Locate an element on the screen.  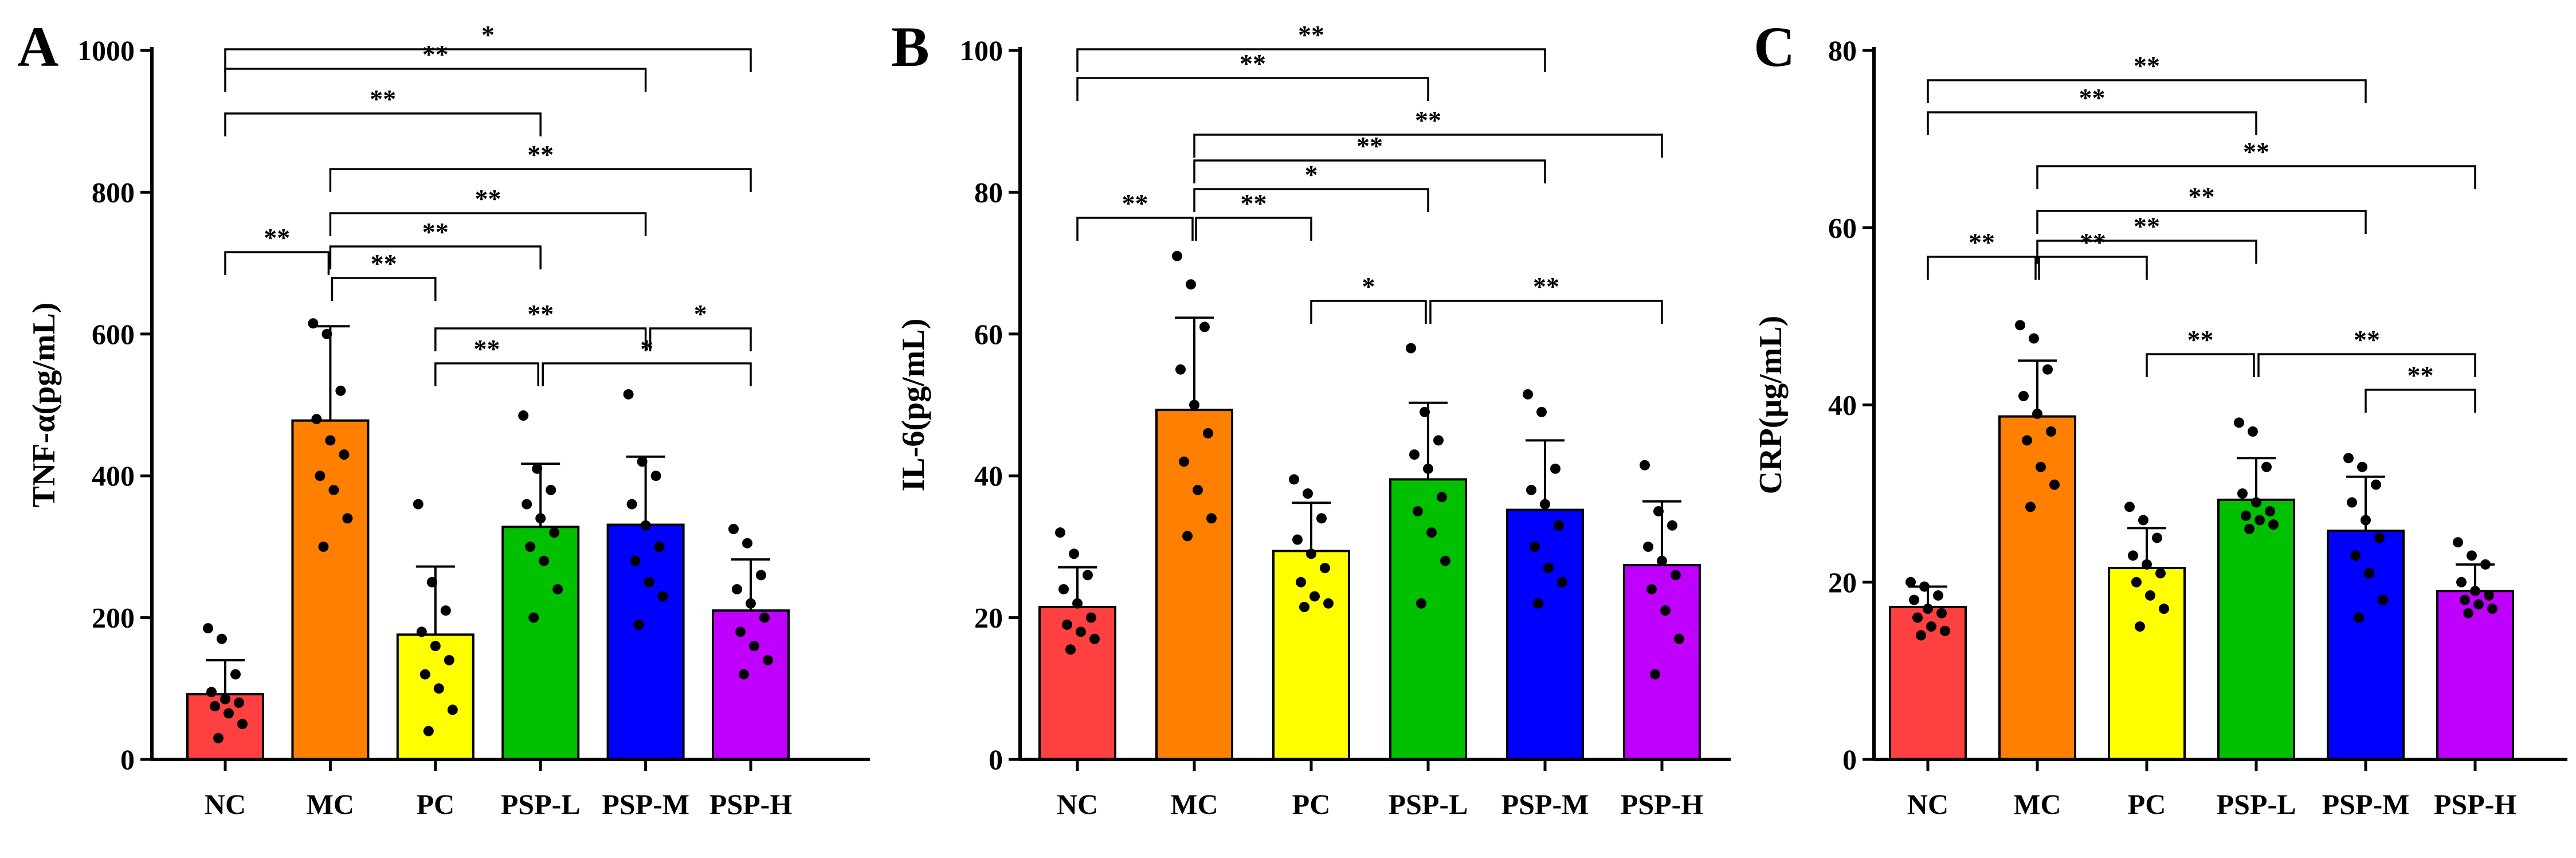
x-tick-label: MC is located at coordinates (2037, 804).